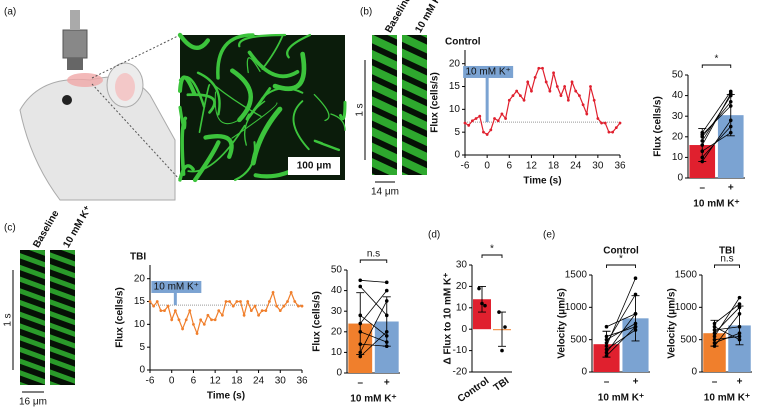 The width and height of the screenshot is (760, 409). What do you see at coordinates (360, 109) in the screenshot?
I see `time-bar-label: 1 s` at bounding box center [360, 109].